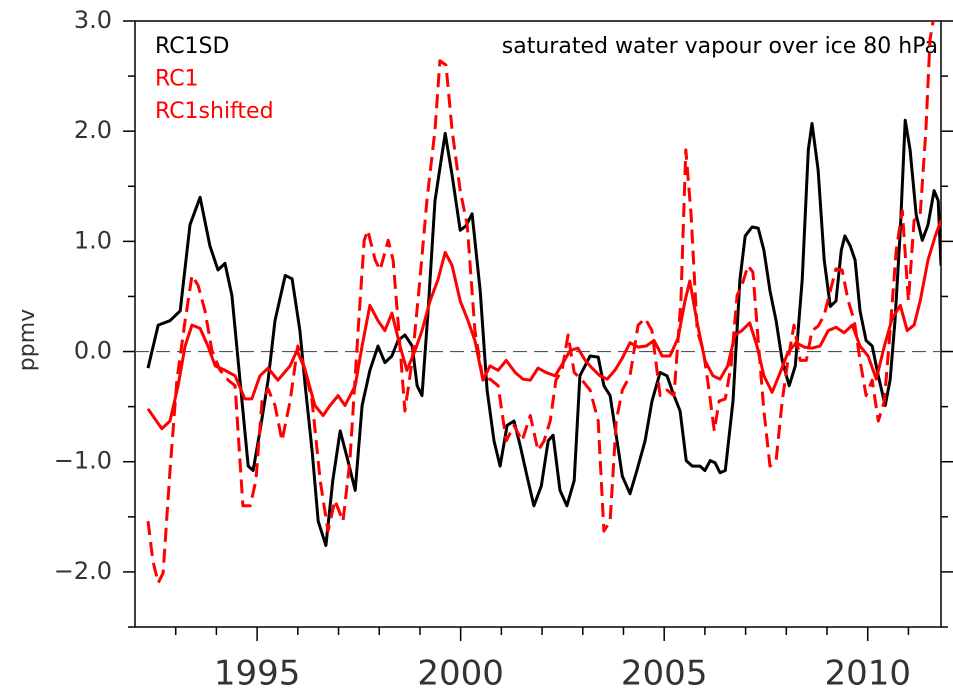 This screenshot has height=698, width=953. I want to click on x-tick-label: 2005, so click(664, 674).